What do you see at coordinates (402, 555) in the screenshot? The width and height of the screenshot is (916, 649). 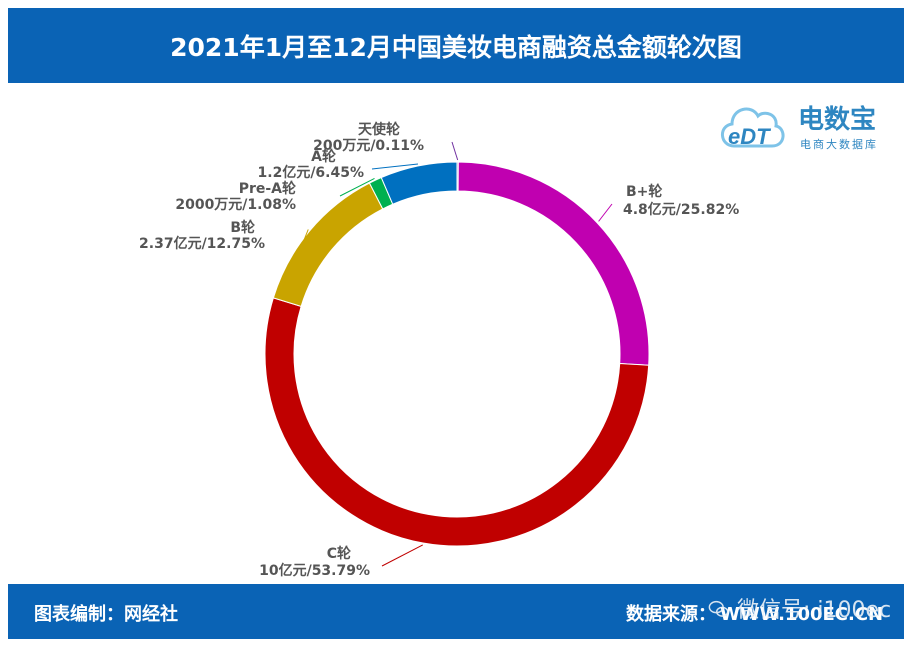 I see `leader-C轮` at bounding box center [402, 555].